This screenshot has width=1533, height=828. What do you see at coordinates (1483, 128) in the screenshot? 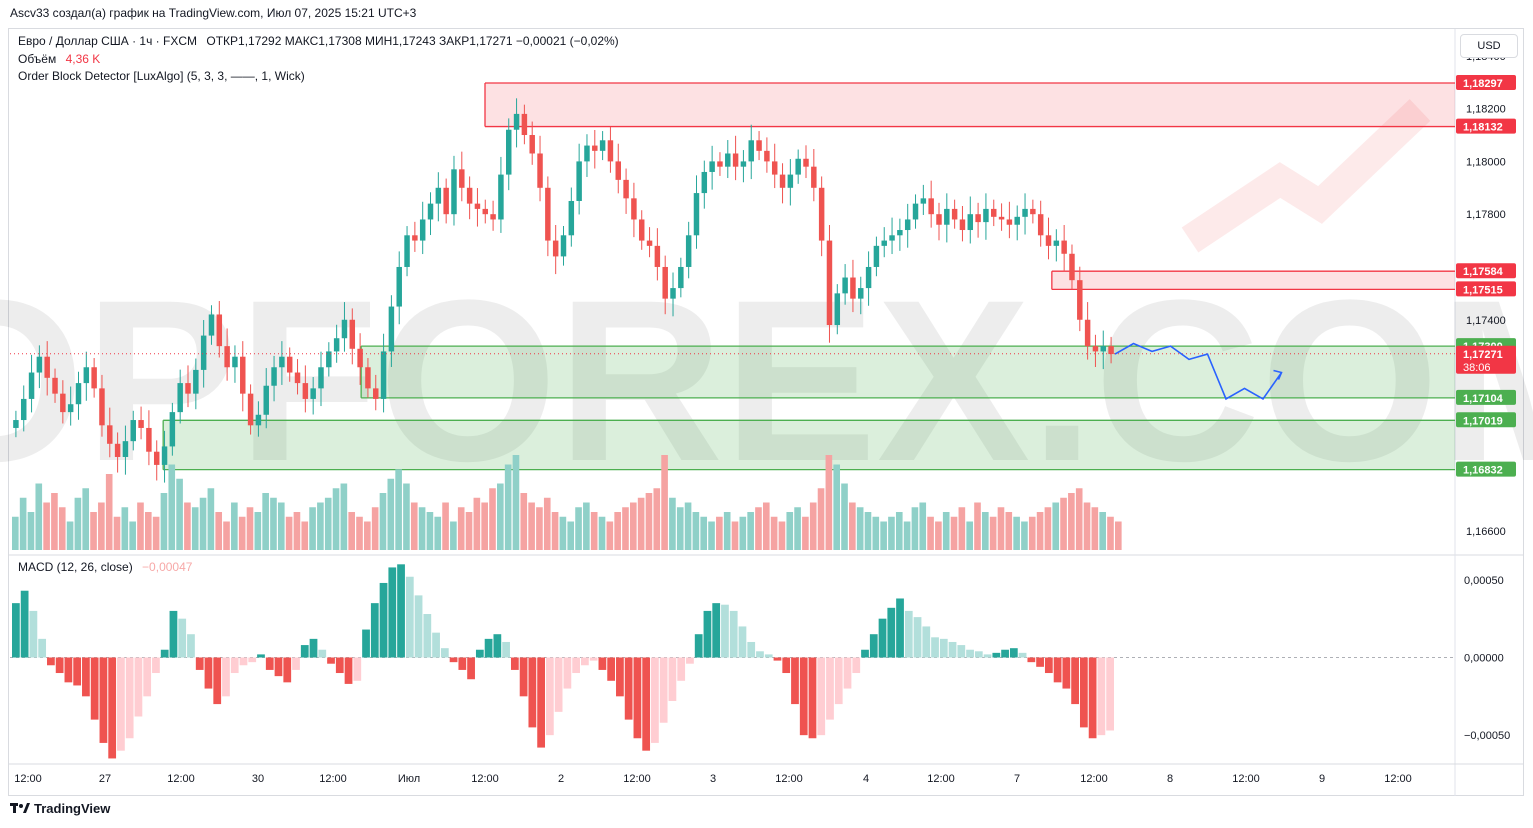
I see `price-label-text: 1,18132` at bounding box center [1483, 128].